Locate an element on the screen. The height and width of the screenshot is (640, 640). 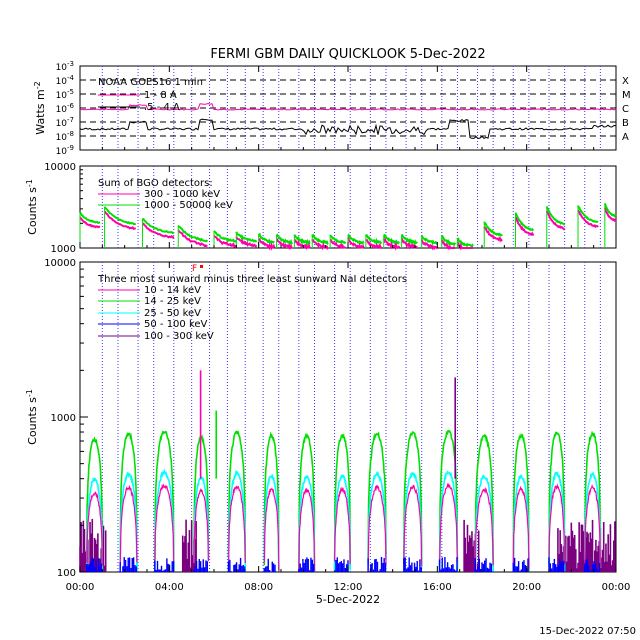
goes-y-tick-label: 10⁻⁵ is located at coordinates (65, 94).